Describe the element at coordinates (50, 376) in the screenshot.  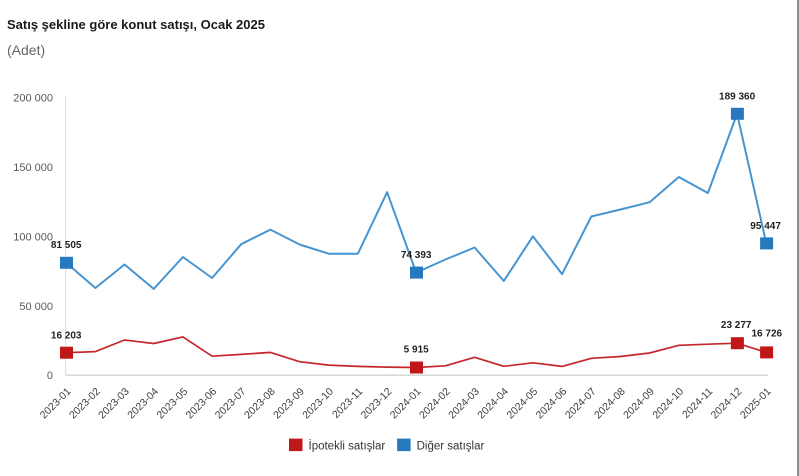
I see `svg-text: 0` at that location.